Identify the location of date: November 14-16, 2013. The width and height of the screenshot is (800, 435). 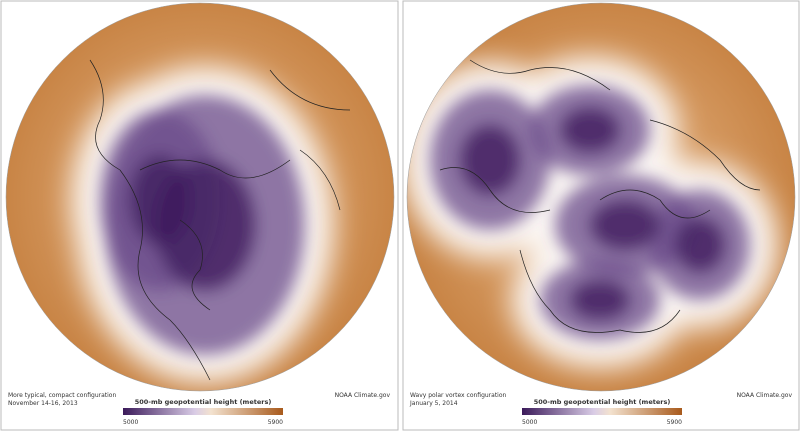
(43, 403).